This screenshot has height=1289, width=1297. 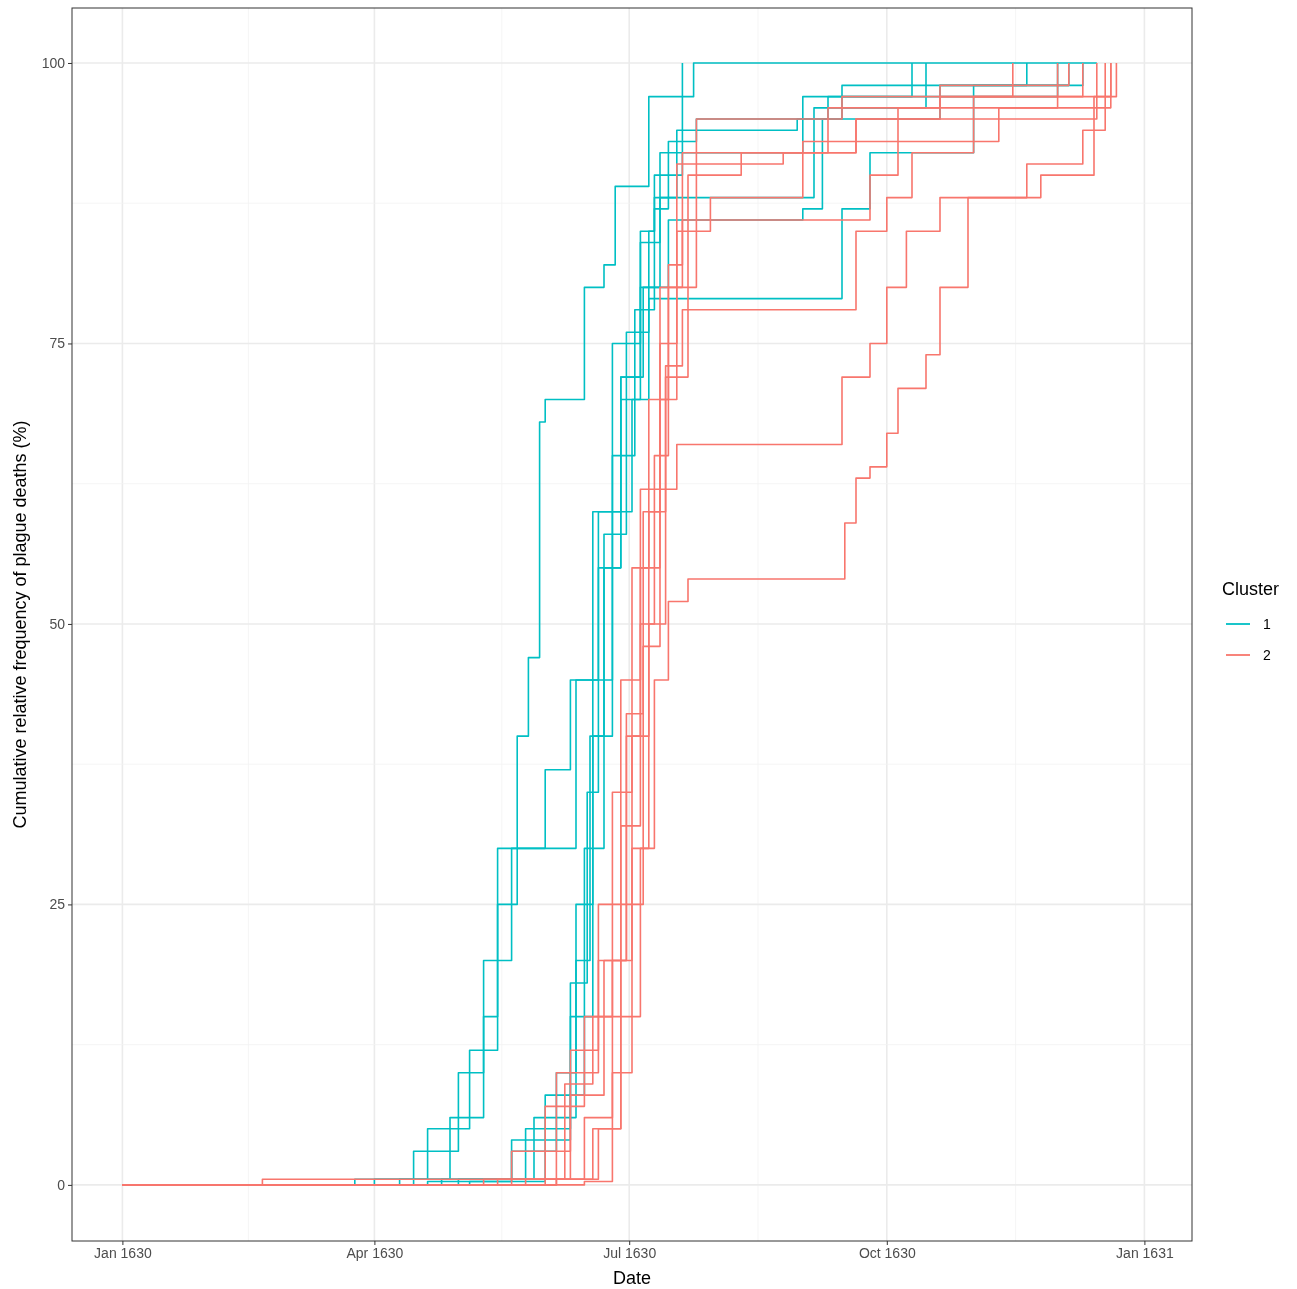 What do you see at coordinates (61, 1184) in the screenshot?
I see `y-tick-label: 0` at bounding box center [61, 1184].